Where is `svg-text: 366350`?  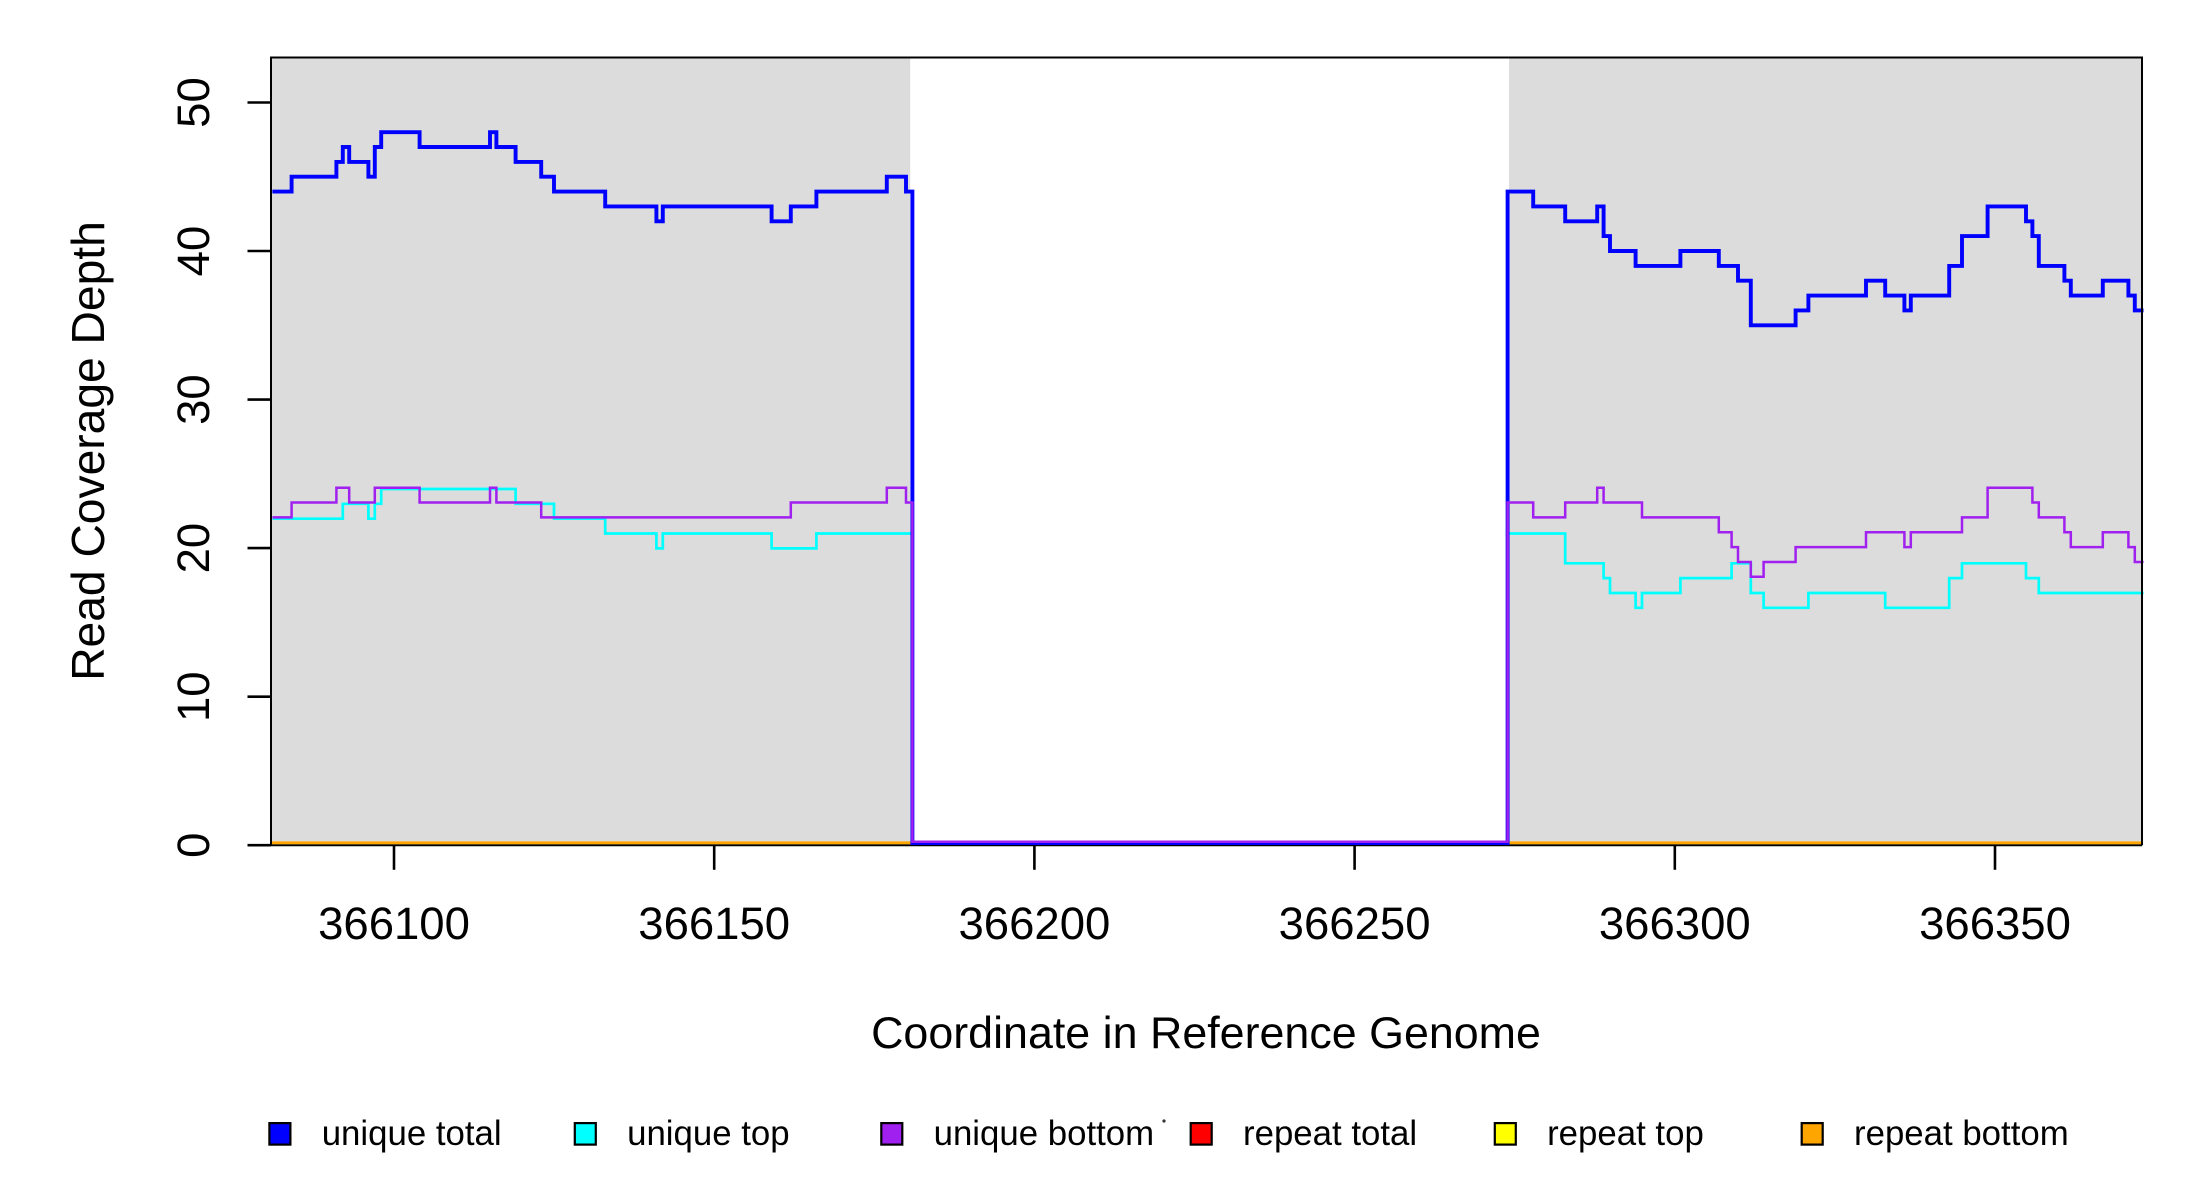 svg-text: 366350 is located at coordinates (1995, 923).